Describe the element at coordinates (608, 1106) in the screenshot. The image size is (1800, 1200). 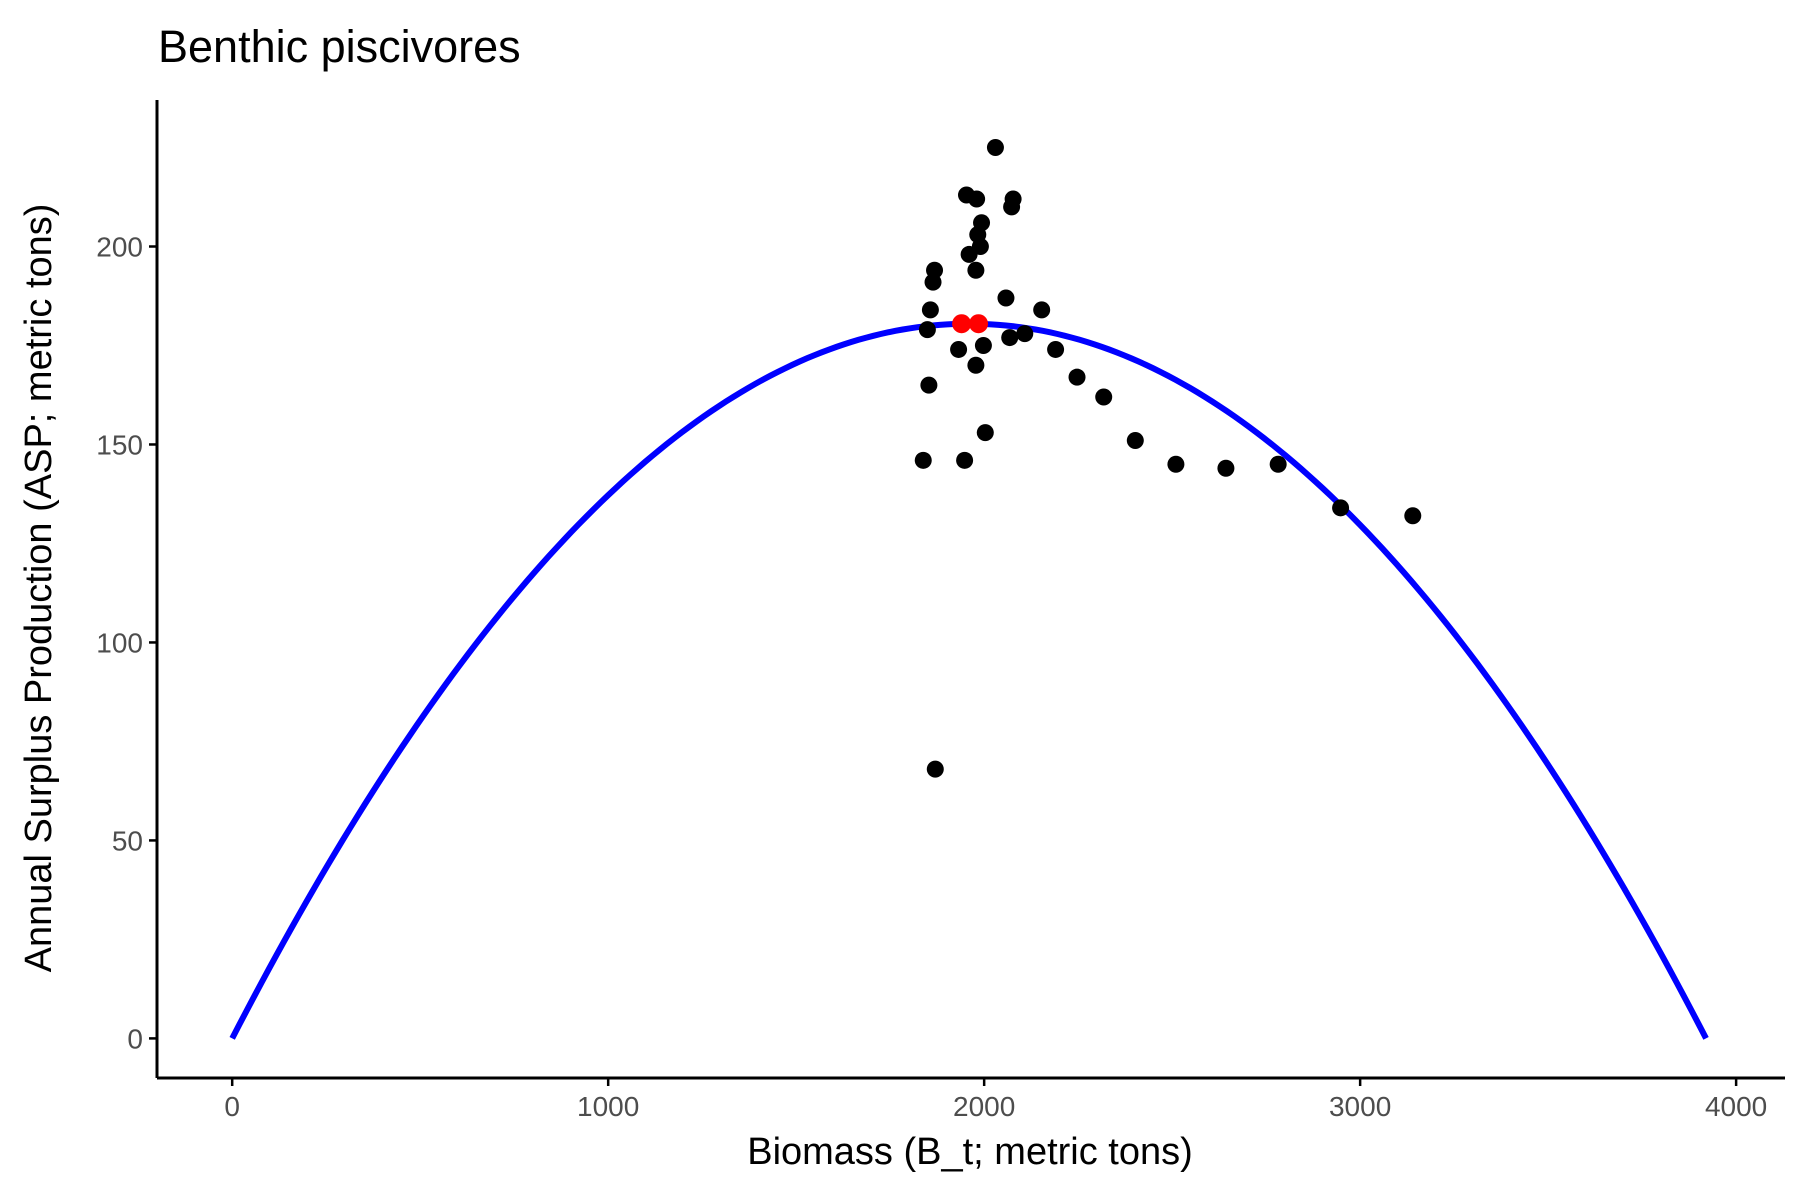
I see `x-tick-label: 1000` at that location.